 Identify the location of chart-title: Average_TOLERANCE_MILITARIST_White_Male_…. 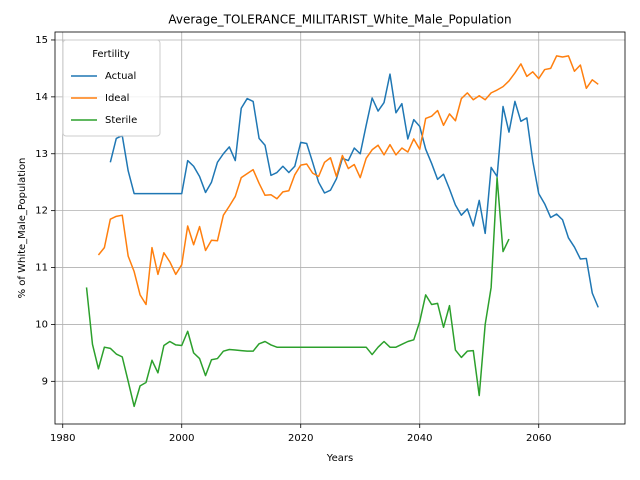
(339, 20).